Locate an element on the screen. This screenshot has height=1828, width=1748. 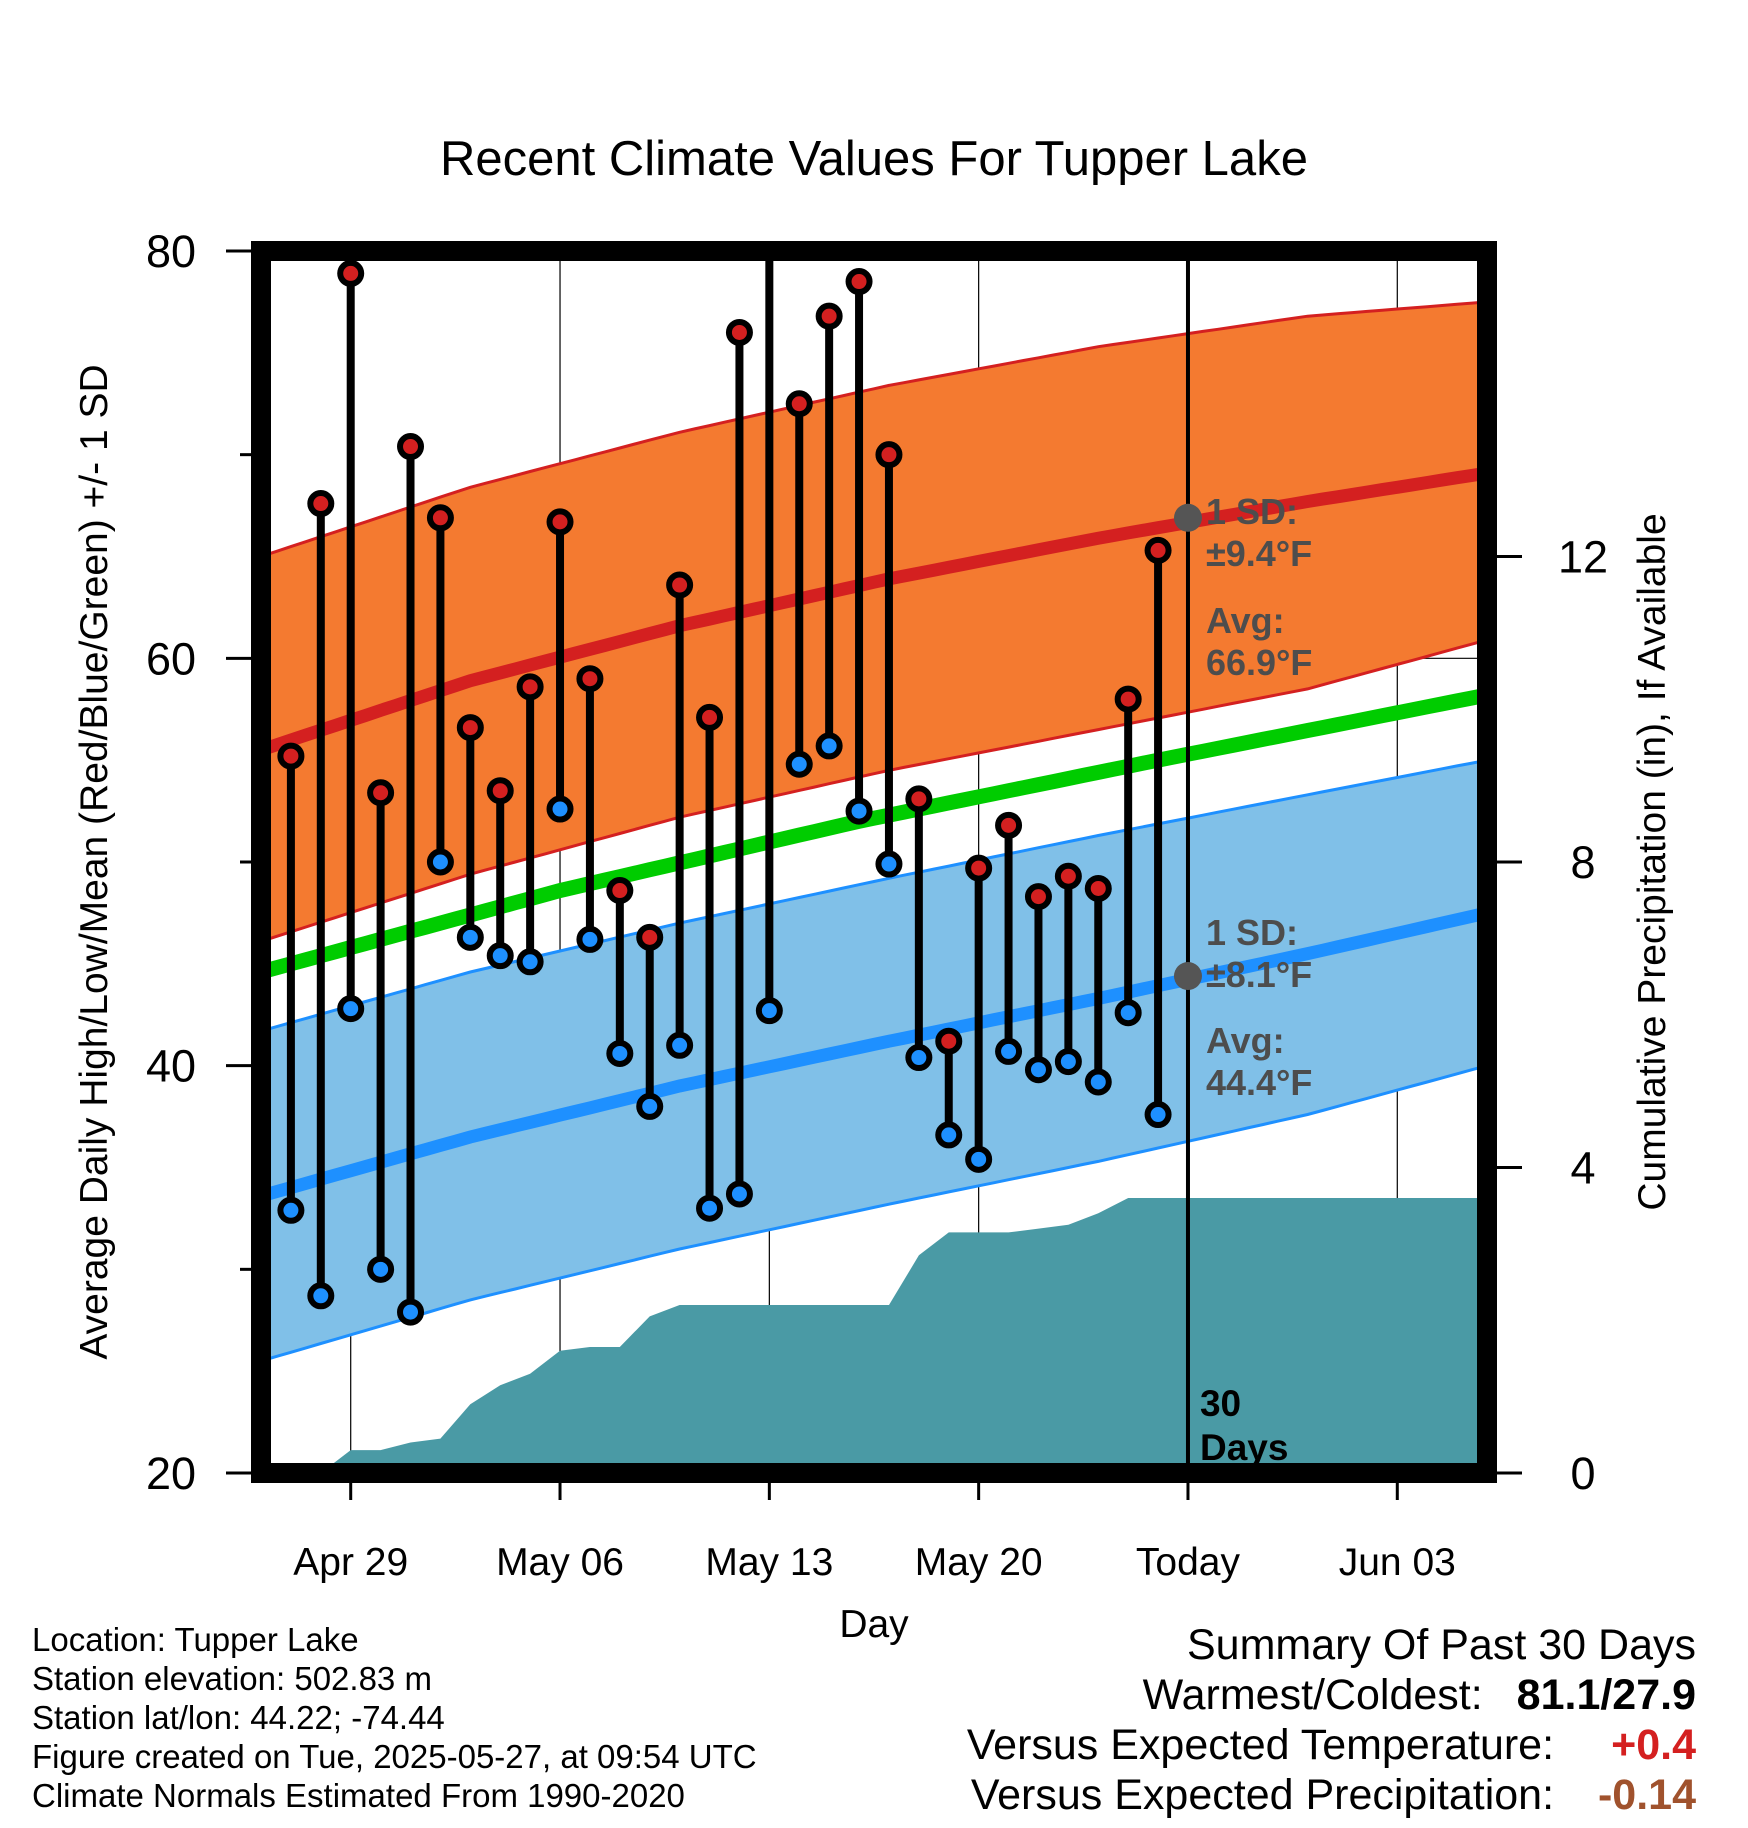
x-tick-label: Today is located at coordinates (1188, 1562).